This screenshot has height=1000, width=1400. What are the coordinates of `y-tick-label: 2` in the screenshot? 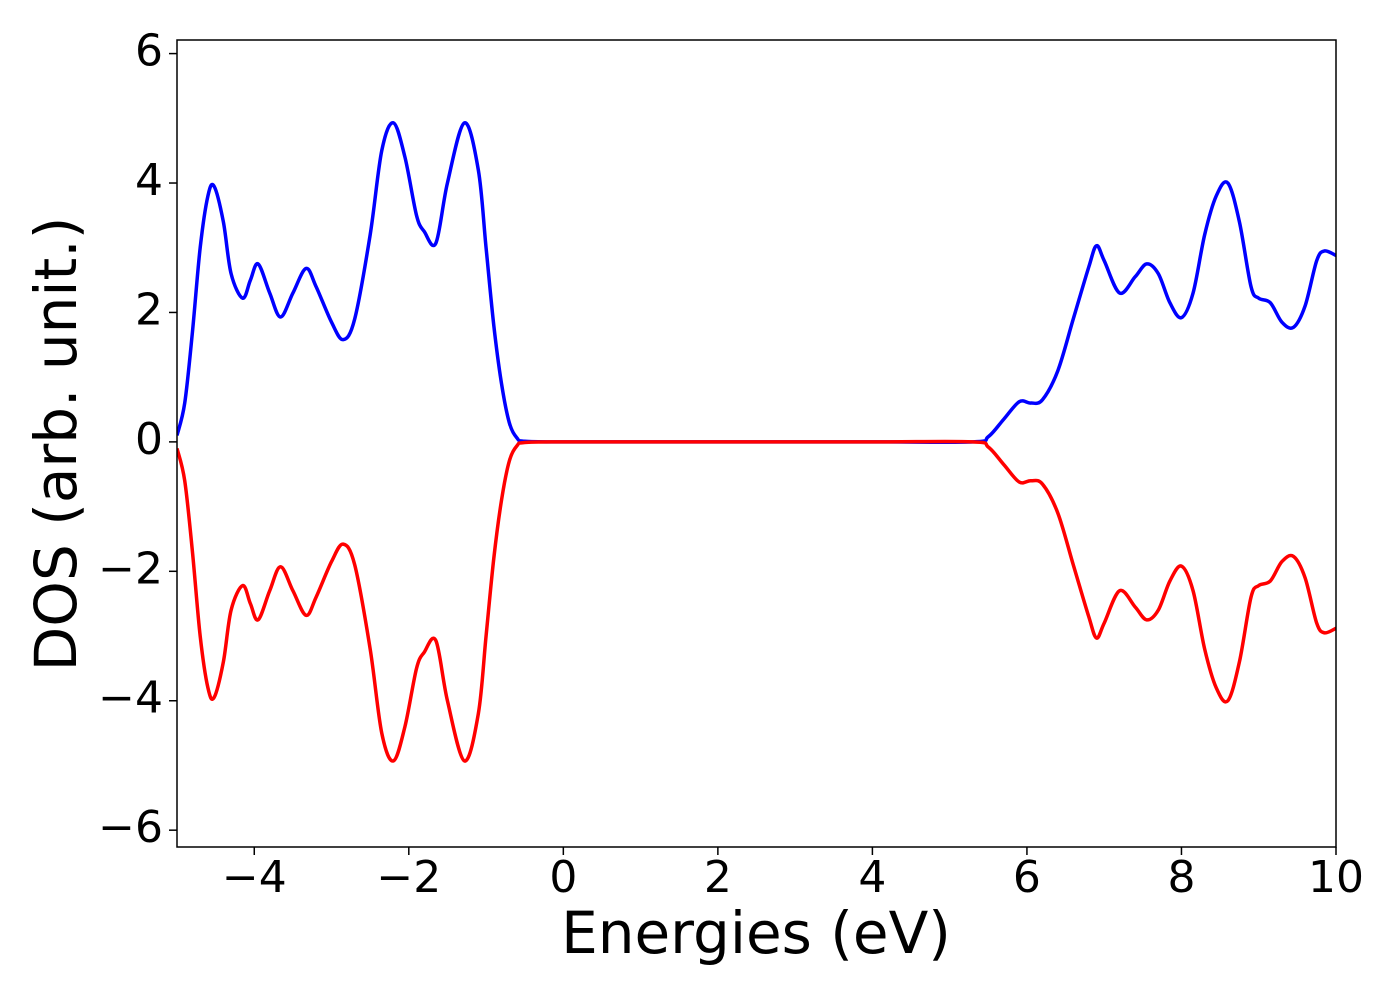 It's located at (149, 309).